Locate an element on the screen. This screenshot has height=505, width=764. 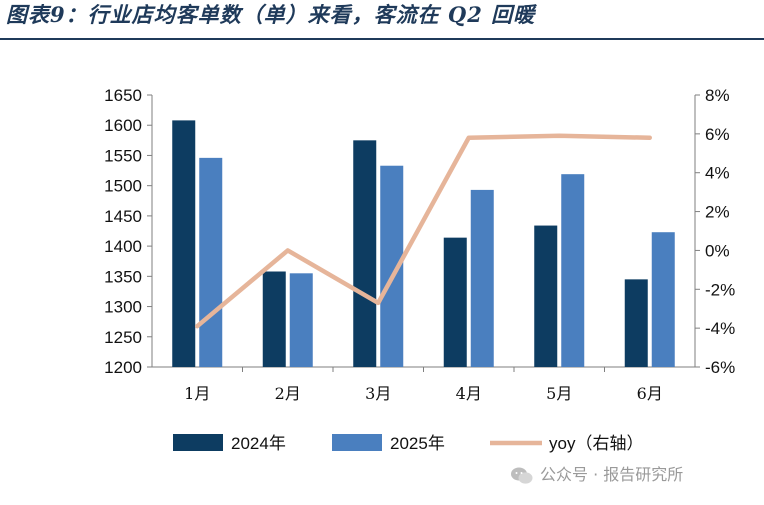
title-divider is located at coordinates (382, 39).